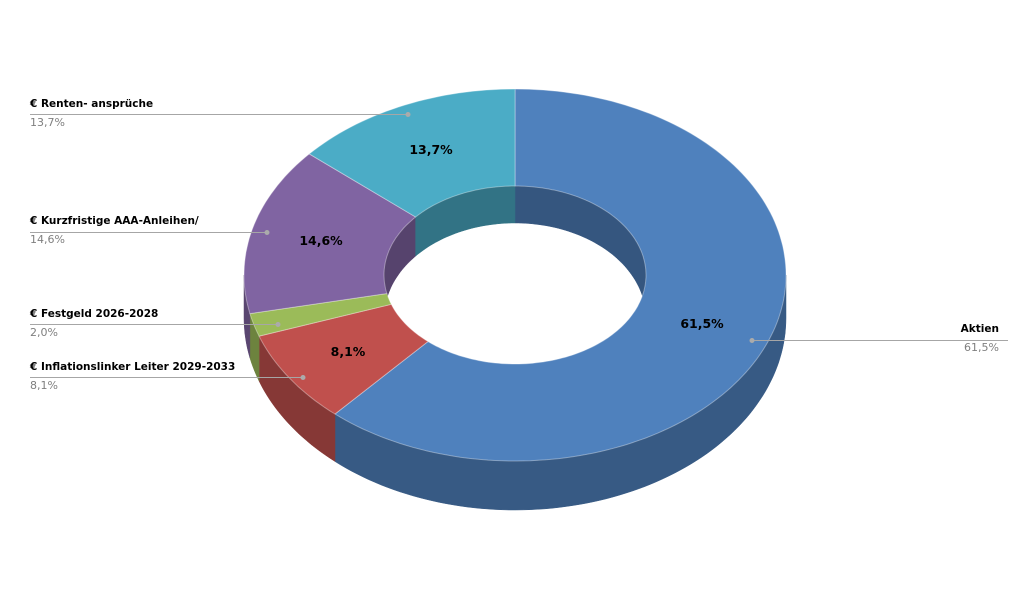 This screenshot has width=1029, height=596. I want to click on callout-festgeld-value: 2,0%, so click(44, 332).